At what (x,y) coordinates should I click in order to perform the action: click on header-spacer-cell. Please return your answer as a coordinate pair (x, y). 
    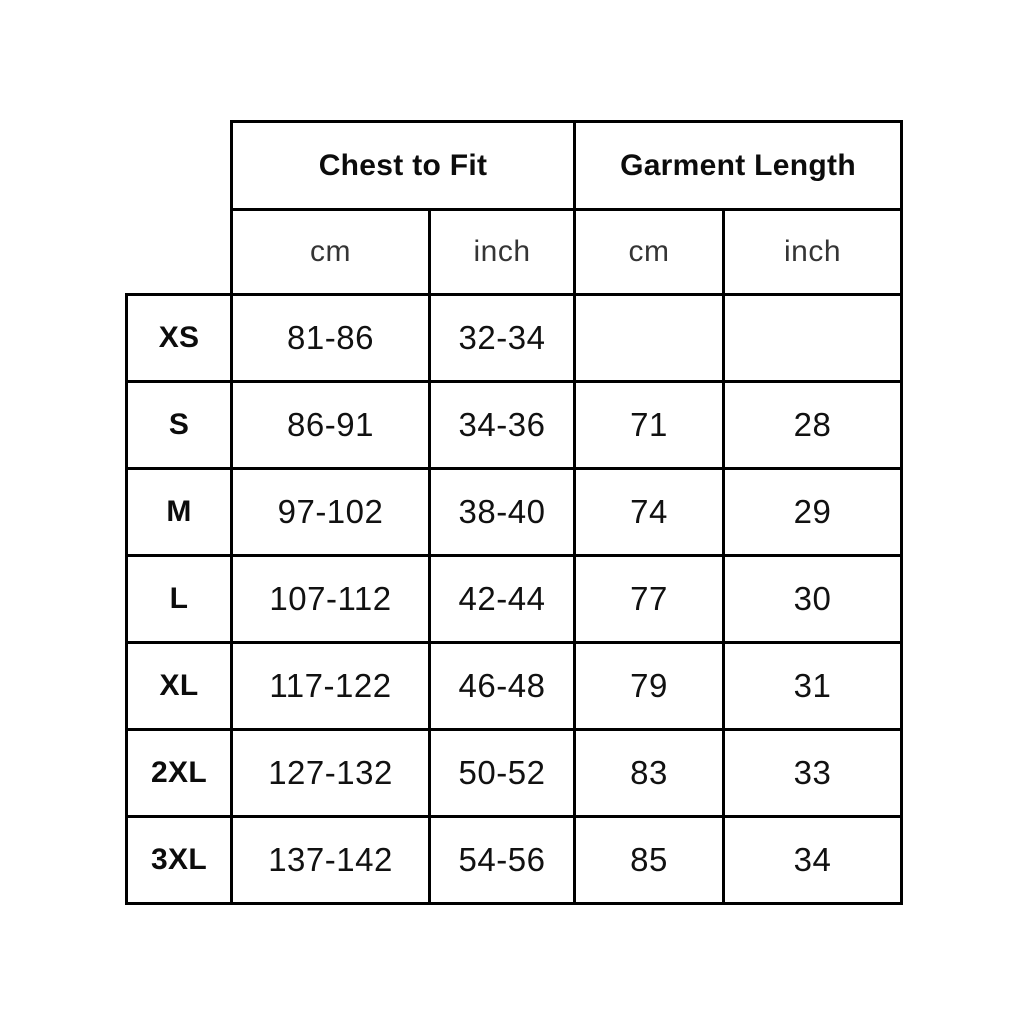
    Looking at the image, I should click on (179, 208).